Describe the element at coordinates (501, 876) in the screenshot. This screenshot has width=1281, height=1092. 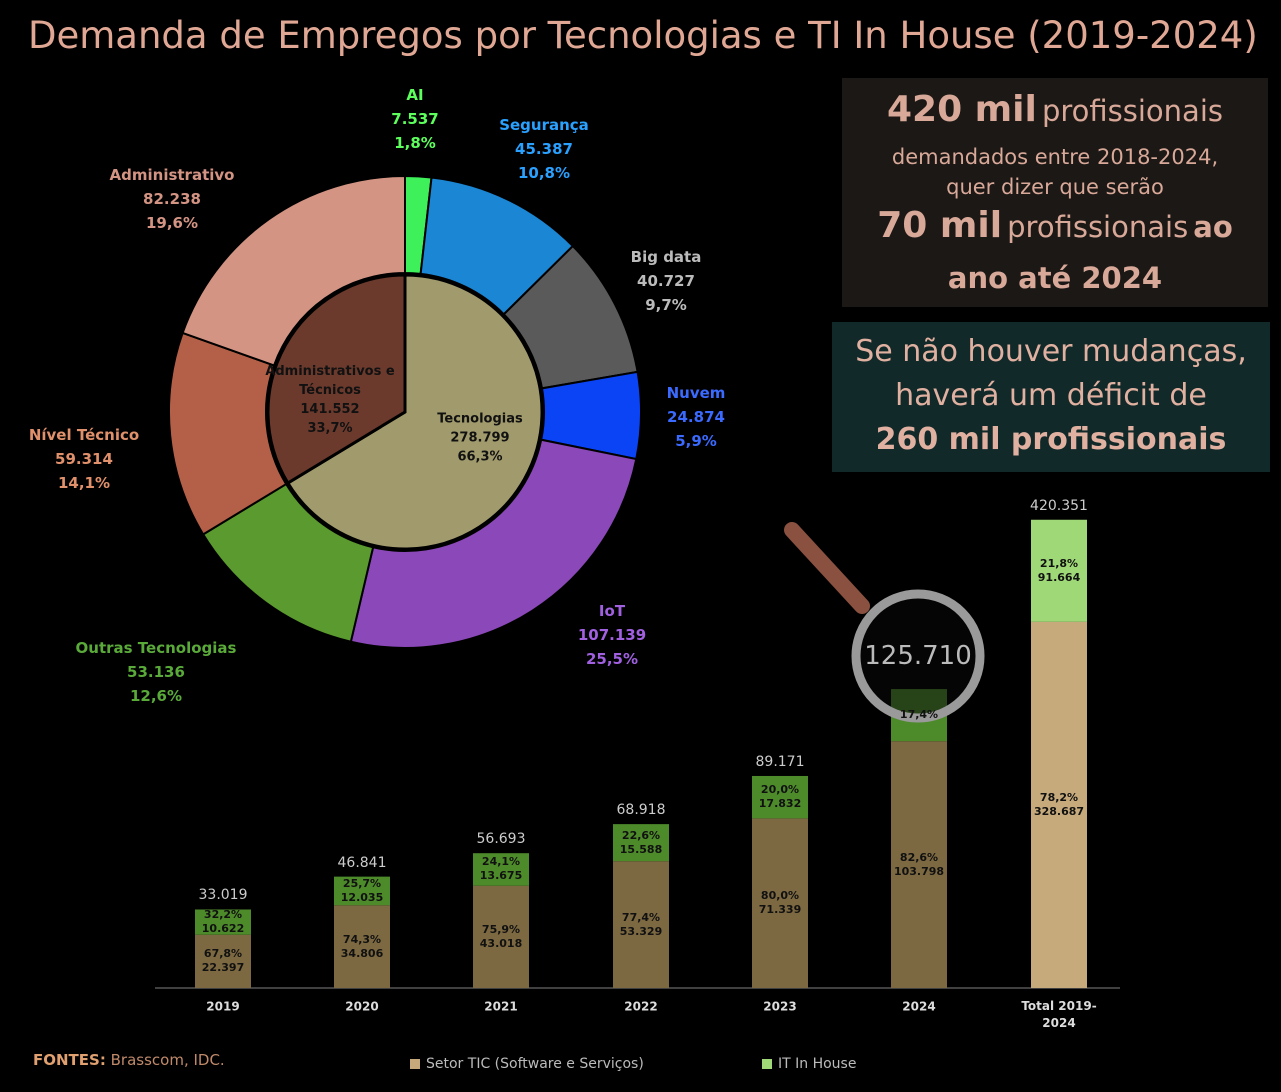
I see `bar-value-label-line: 13.675` at that location.